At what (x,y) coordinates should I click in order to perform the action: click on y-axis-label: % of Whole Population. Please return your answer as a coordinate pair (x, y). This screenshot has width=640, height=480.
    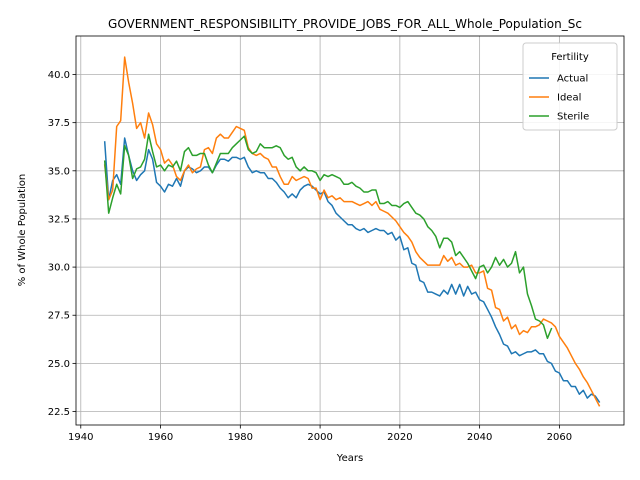
    Looking at the image, I should click on (22, 230).